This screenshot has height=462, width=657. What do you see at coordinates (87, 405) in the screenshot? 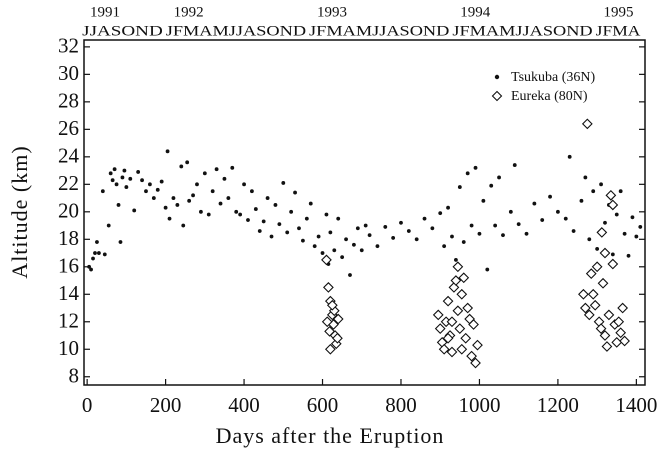
I see `x-tick-label: 0` at bounding box center [87, 405].